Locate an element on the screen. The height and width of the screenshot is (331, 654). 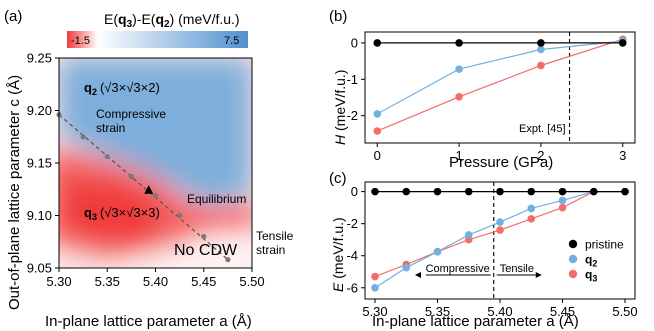
x-tick-label-a: 5.40 is located at coordinates (155, 281).